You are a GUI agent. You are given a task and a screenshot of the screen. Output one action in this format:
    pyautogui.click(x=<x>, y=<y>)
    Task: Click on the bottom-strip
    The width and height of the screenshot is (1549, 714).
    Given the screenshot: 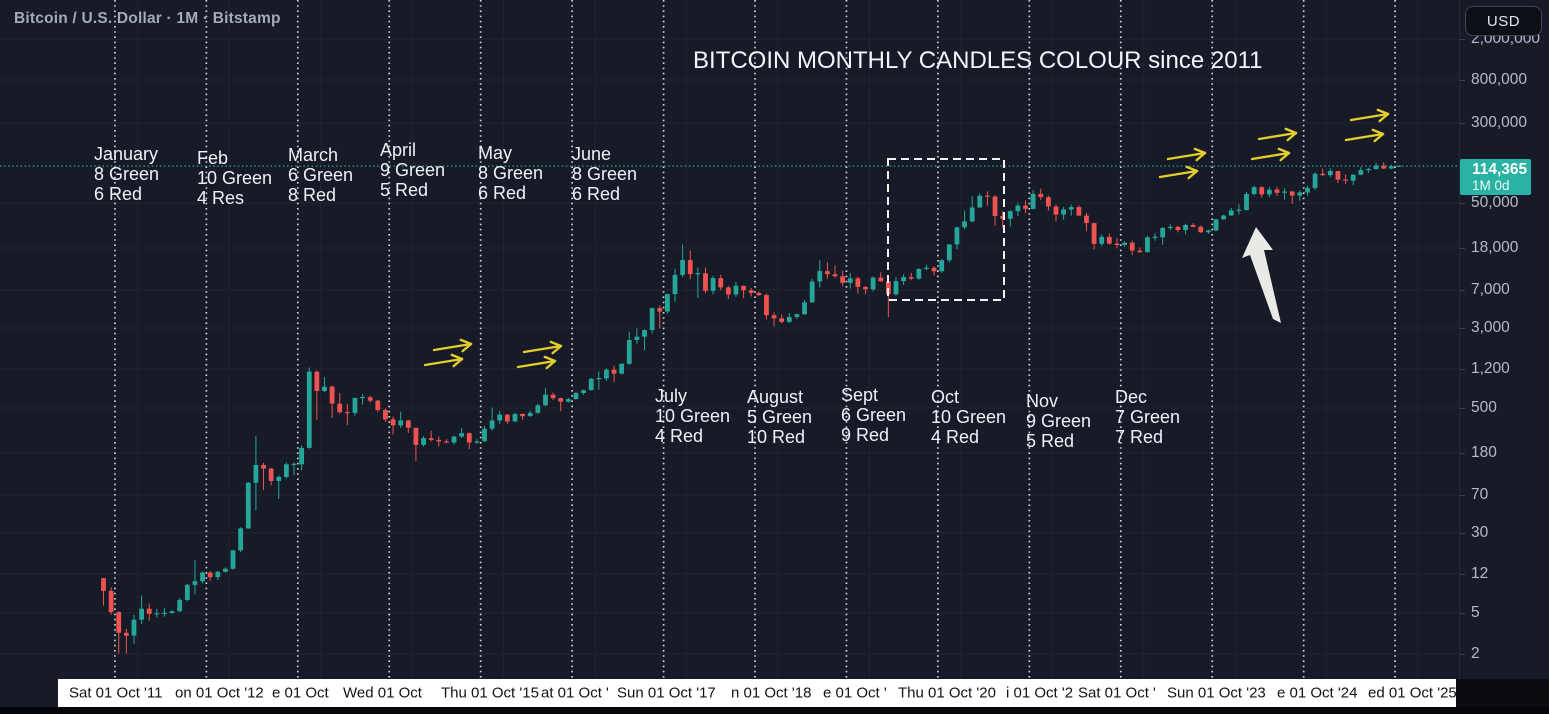 What is the action you would take?
    pyautogui.click(x=774, y=710)
    